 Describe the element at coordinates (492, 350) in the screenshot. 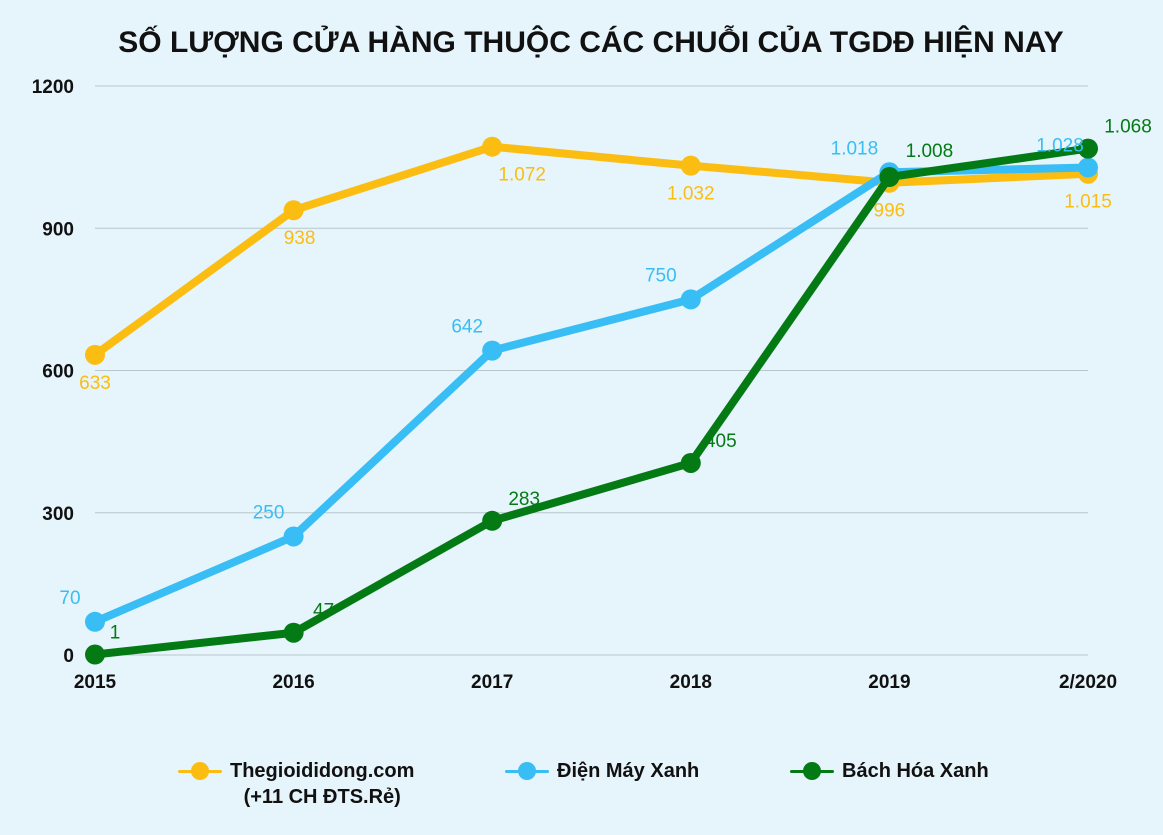

I see `point-dien-may-xanh-2017` at that location.